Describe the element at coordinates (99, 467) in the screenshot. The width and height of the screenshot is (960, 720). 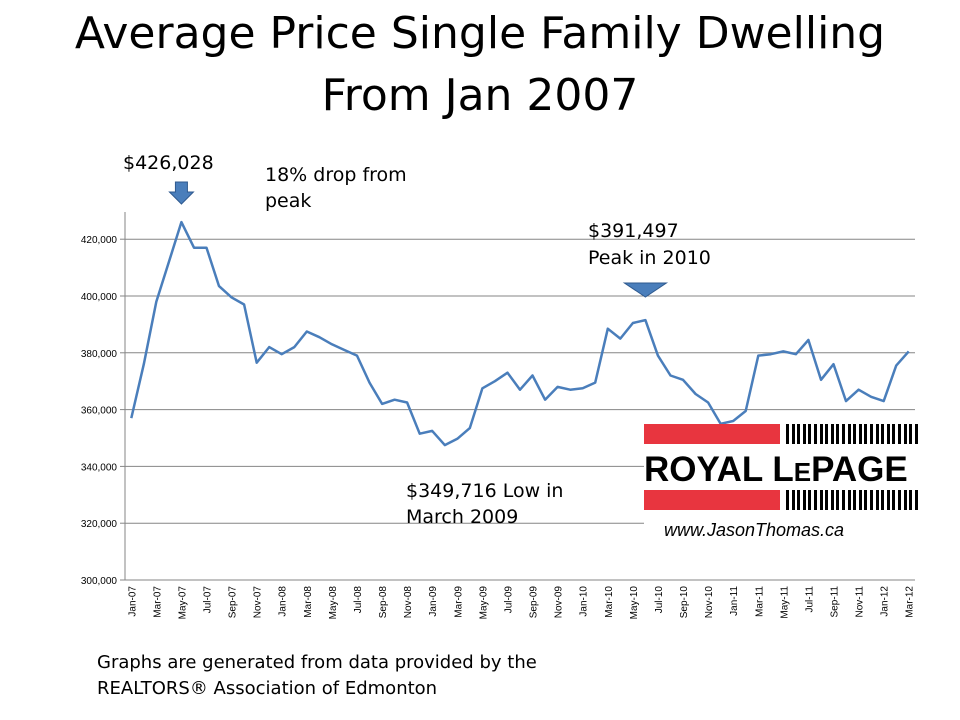
I see `y-tick-label: 340,000` at that location.